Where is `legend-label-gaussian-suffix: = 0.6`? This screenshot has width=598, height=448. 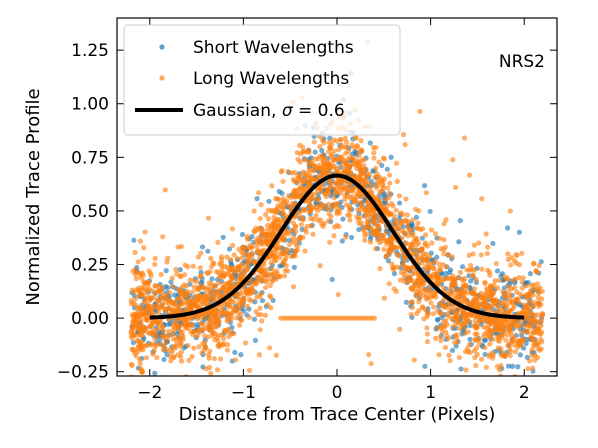
legend-label-gaussian-suffix: = 0.6 is located at coordinates (319, 111).